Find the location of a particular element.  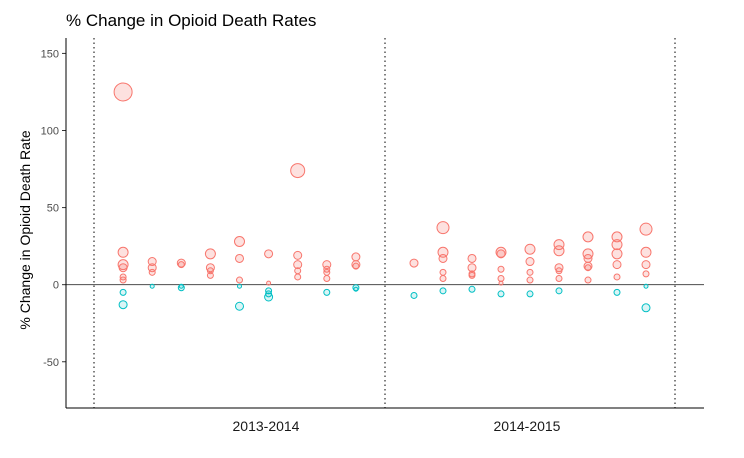

y-axis-label: % Change in Opioid Death Rate is located at coordinates (25, 229).